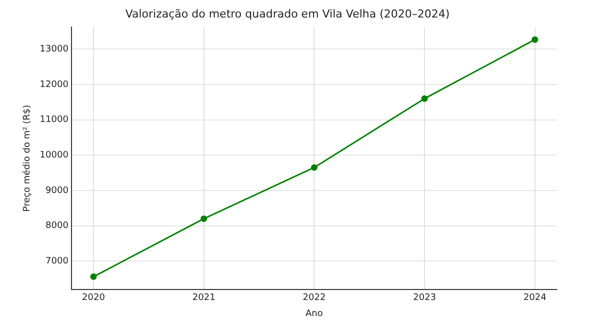 This screenshot has width=612, height=323. Describe the element at coordinates (54, 49) in the screenshot. I see `y-tick-label: 13000` at that location.